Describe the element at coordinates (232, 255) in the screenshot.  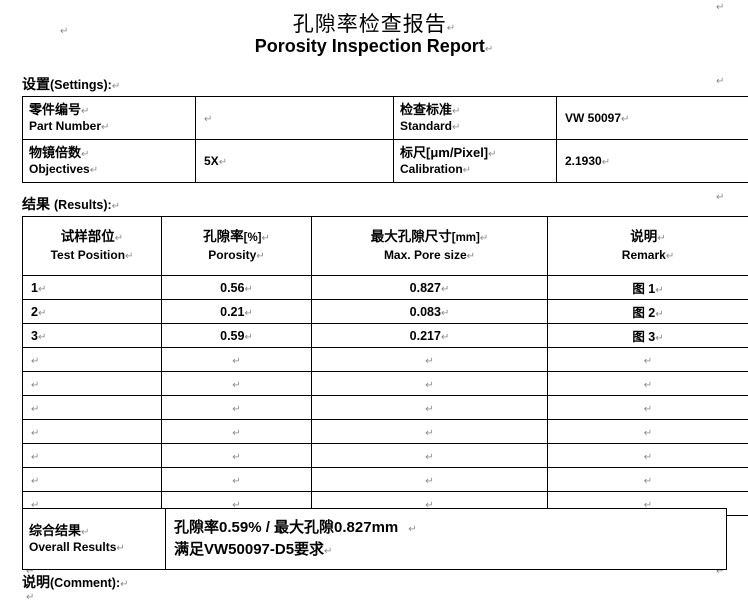
I see `header-en-text: Porosity` at that location.